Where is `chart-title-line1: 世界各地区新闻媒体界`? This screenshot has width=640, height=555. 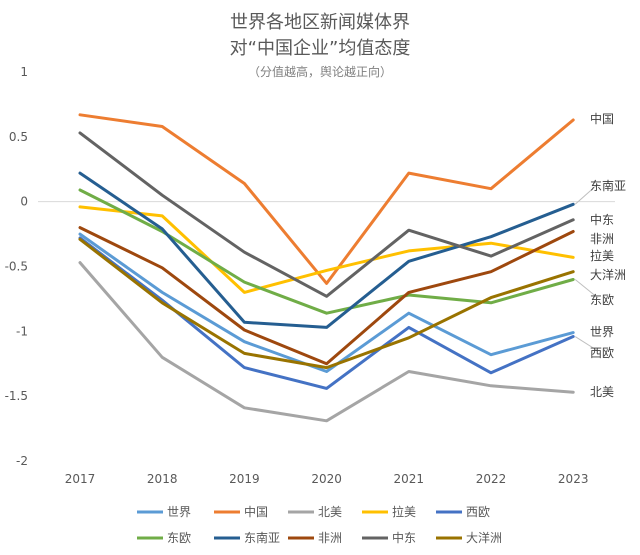
chart-title-line1: 世界各地区新闻媒体界 is located at coordinates (320, 22).